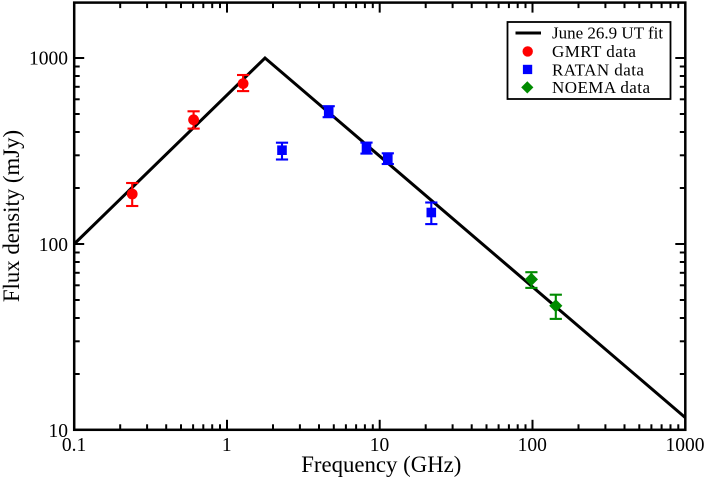 The width and height of the screenshot is (707, 479). I want to click on svg-text: GMRT data, so click(594, 51).